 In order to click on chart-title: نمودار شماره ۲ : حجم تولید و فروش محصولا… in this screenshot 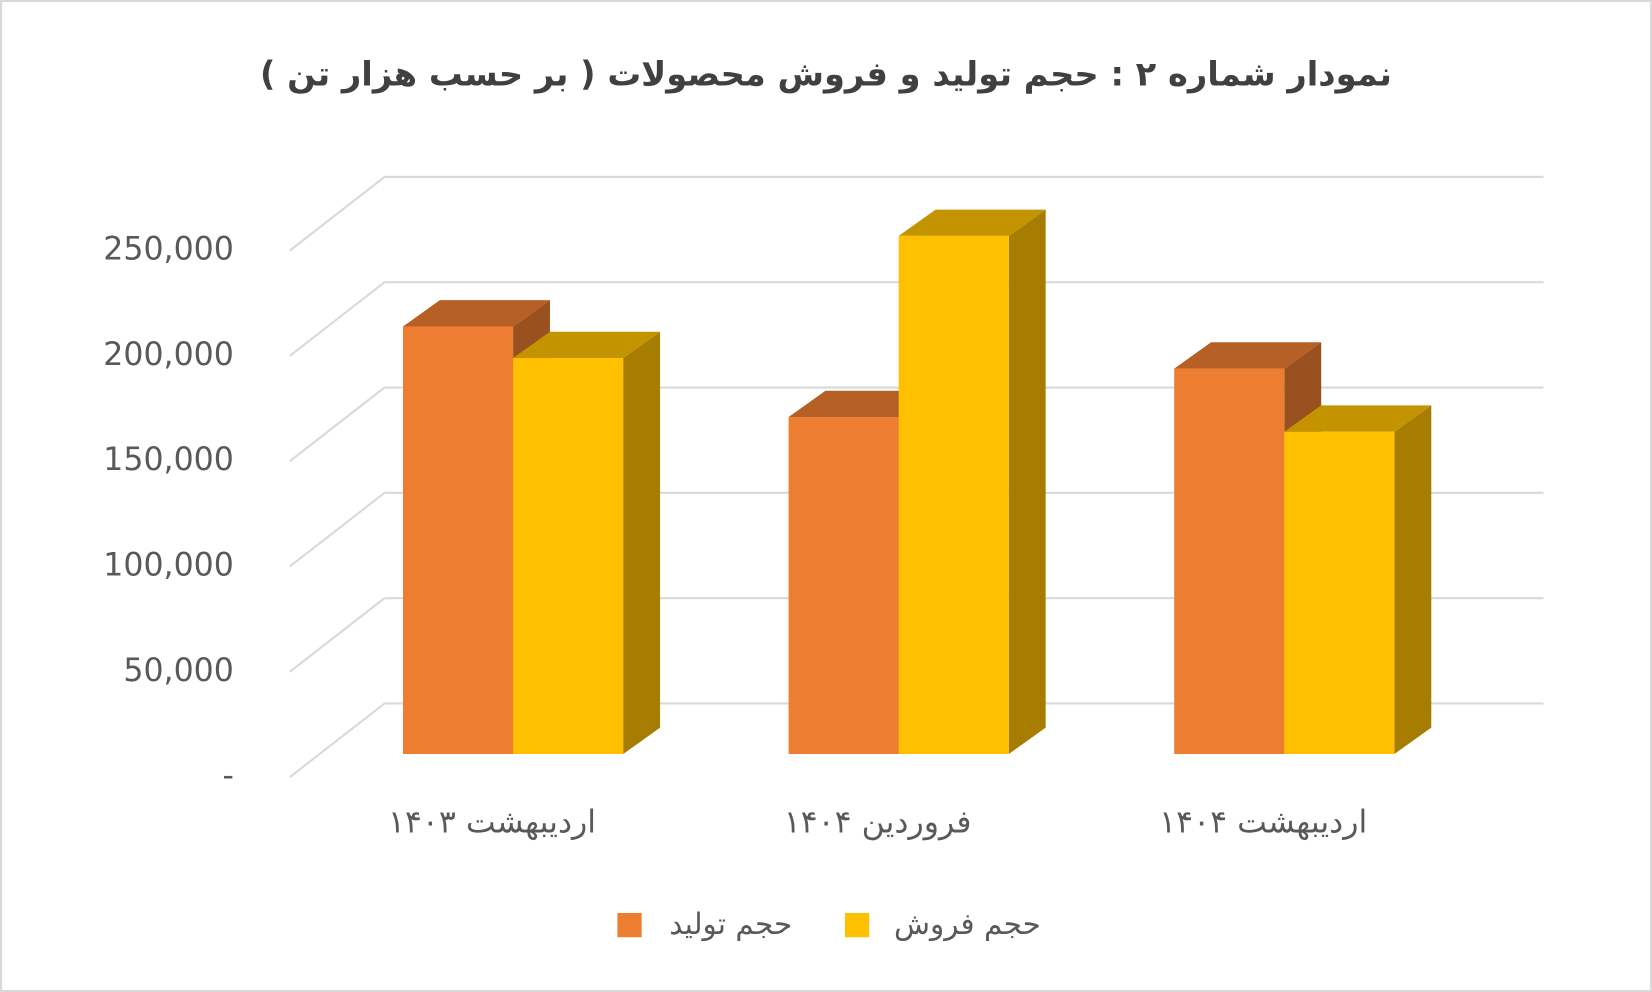, I will do `click(826, 74)`.